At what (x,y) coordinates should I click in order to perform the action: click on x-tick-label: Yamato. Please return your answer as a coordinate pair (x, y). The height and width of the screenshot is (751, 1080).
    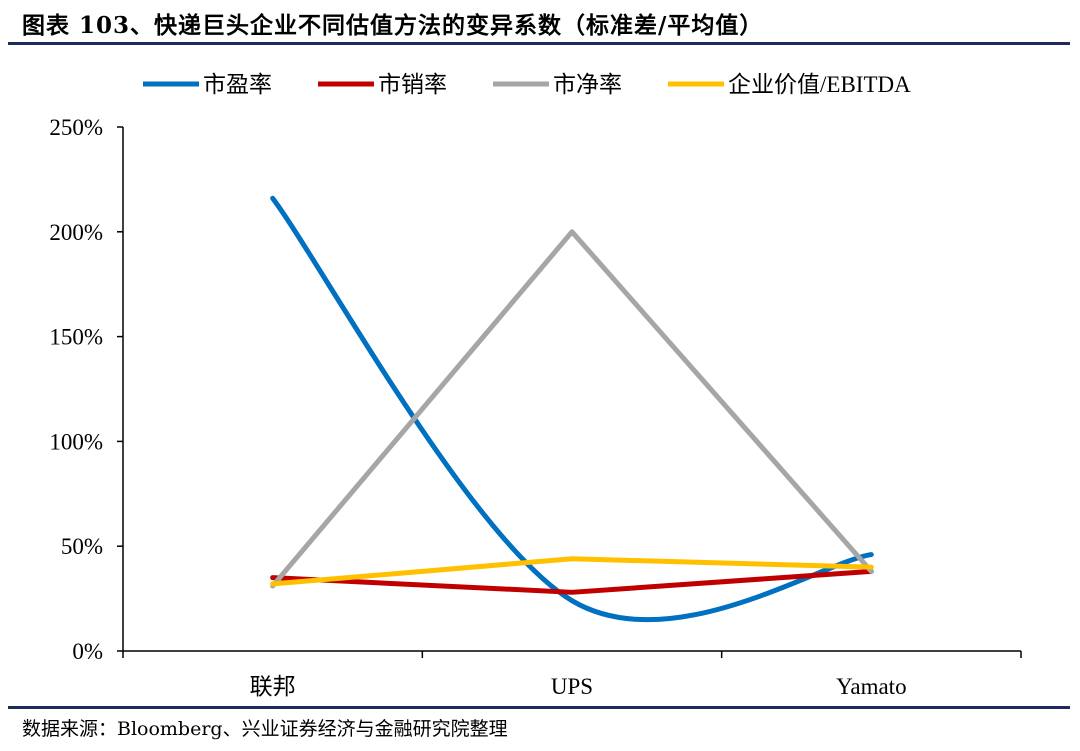
    Looking at the image, I should click on (871, 686).